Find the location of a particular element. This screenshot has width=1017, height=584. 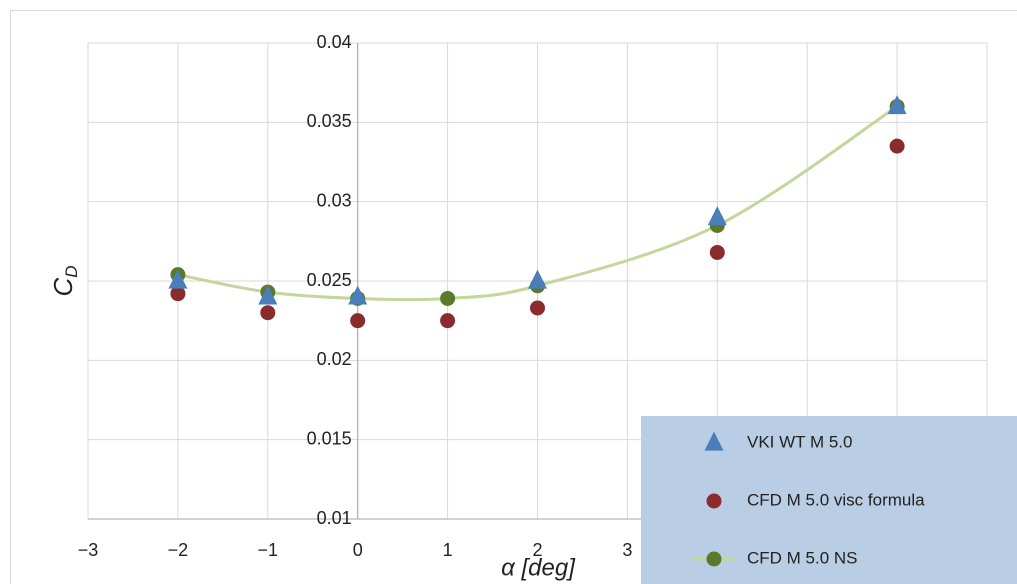

y-tick-label: 0.01 is located at coordinates (334, 518).